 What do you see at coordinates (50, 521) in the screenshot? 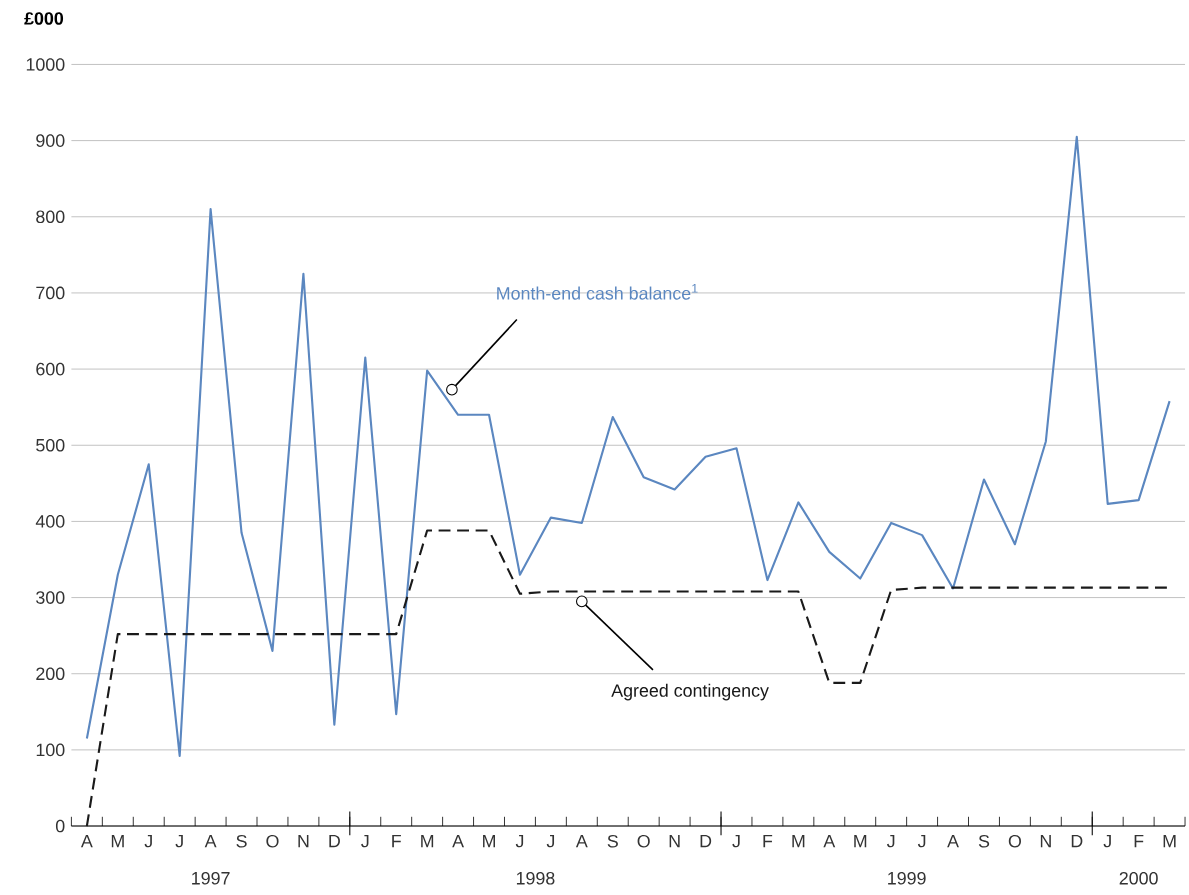
I see `y-tick-label: 400` at bounding box center [50, 521].